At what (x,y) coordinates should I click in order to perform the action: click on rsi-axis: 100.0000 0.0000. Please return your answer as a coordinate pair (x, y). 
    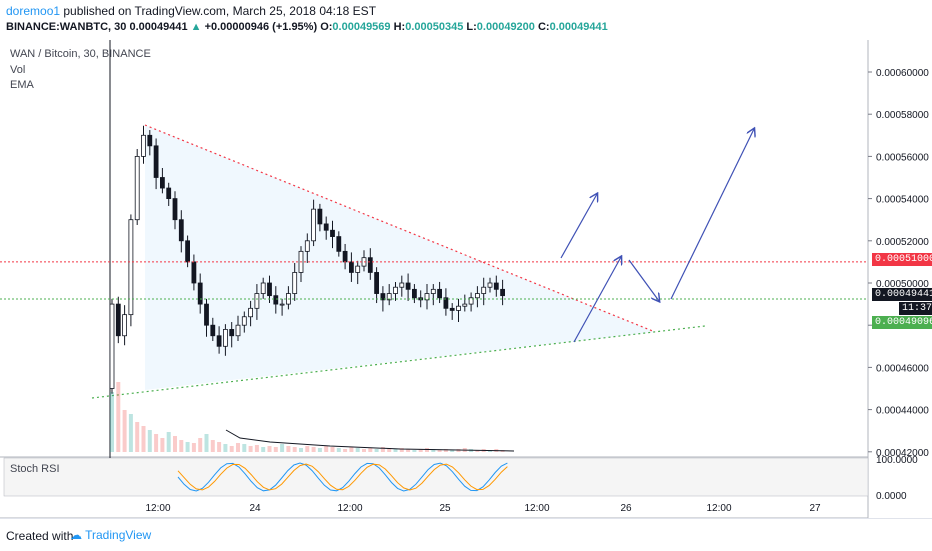
    Looking at the image, I should click on (897, 478).